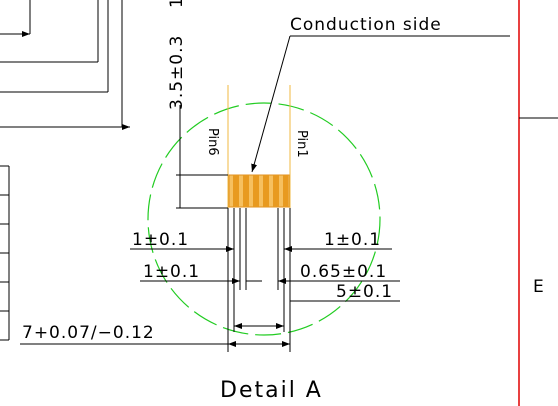 The width and height of the screenshot is (558, 406). What do you see at coordinates (538, 287) in the screenshot?
I see `side-label: E` at bounding box center [538, 287].